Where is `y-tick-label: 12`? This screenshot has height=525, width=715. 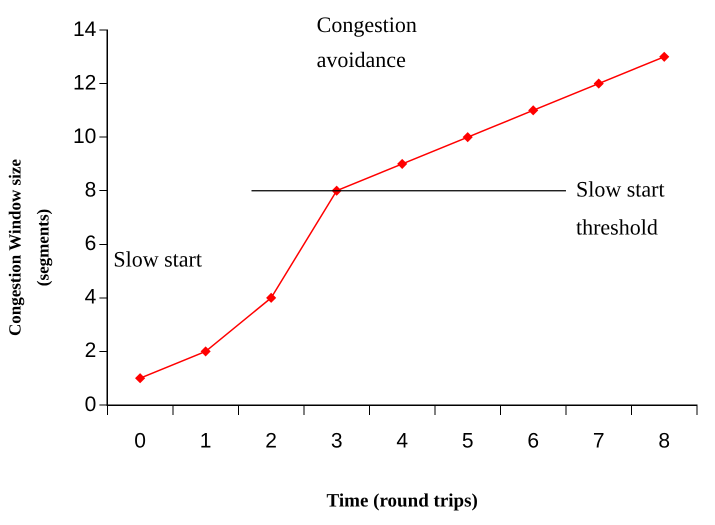 y-tick-label: 12 is located at coordinates (84, 82).